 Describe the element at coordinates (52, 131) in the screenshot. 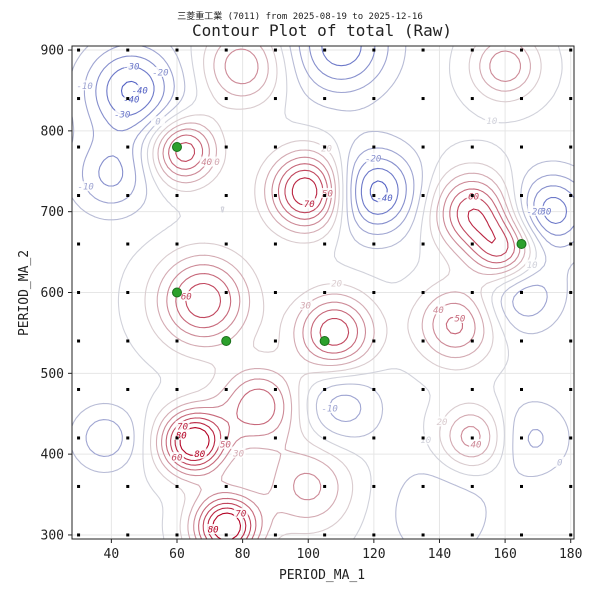

I see `y-tick-label: 800` at that location.